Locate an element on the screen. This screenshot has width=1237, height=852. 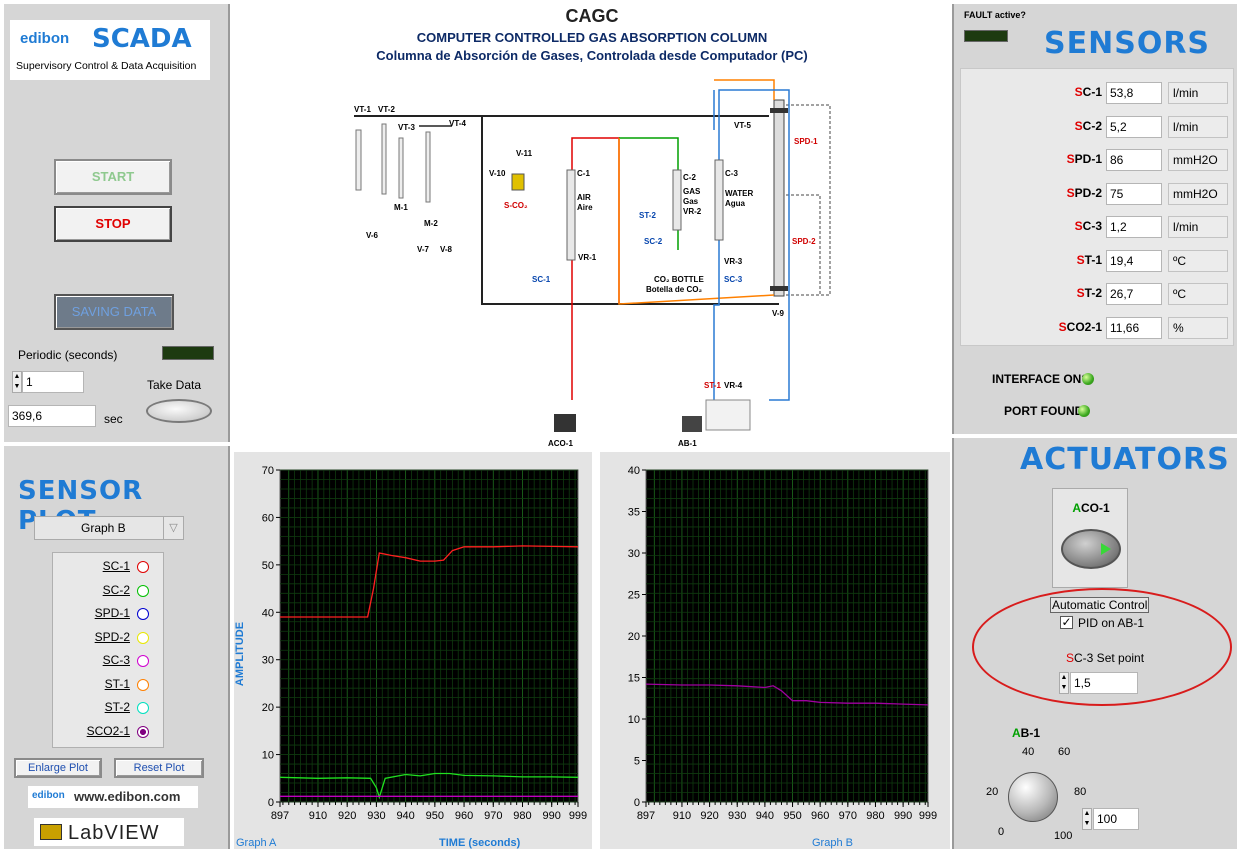
labview-logo: LabVIEW is located at coordinates (109, 832).